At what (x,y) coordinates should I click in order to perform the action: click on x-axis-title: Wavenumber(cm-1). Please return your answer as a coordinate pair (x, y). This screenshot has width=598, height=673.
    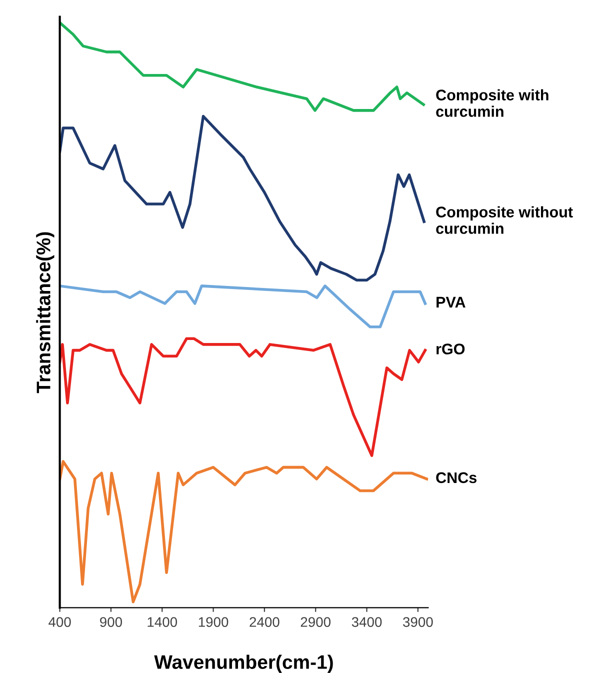
    Looking at the image, I should click on (243, 663).